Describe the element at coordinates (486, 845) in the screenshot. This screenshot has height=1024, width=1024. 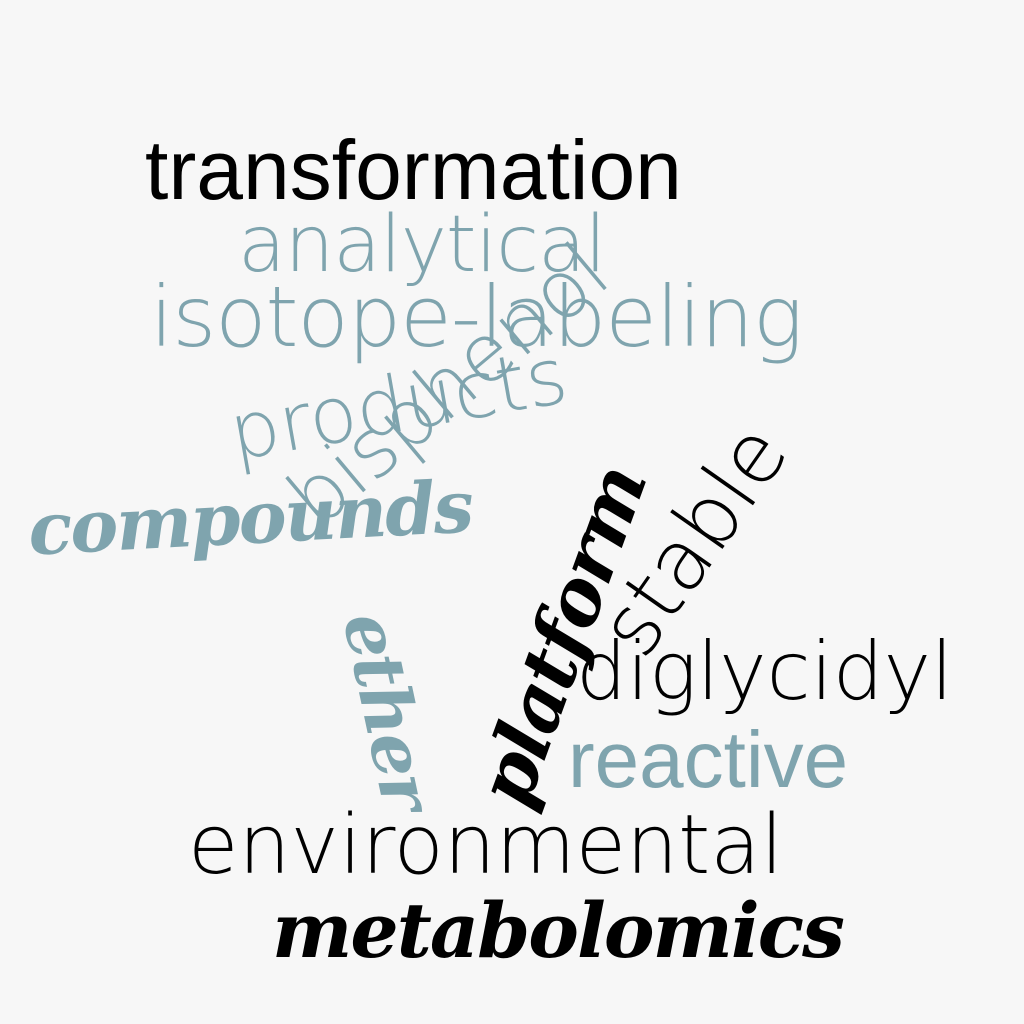
I see `word-environmental: environmental` at that location.